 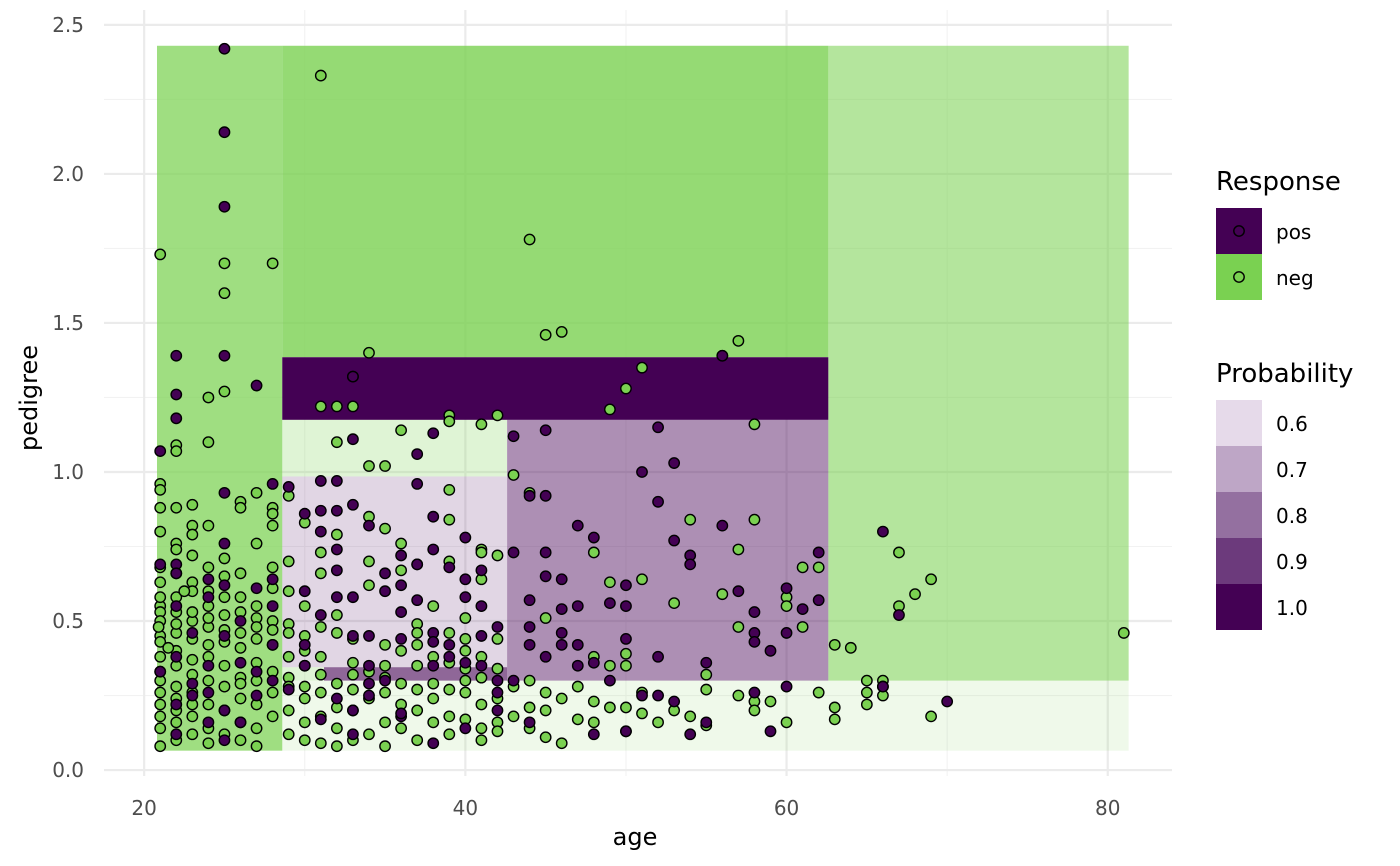 What do you see at coordinates (635, 837) in the screenshot?
I see `x-axis-title: age` at bounding box center [635, 837].